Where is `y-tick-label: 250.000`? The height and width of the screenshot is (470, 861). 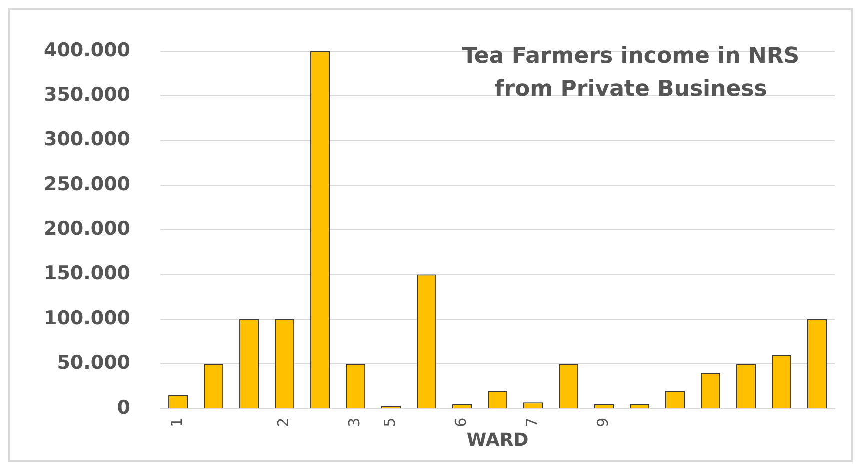
y-tick-label: 250.000 is located at coordinates (87, 184).